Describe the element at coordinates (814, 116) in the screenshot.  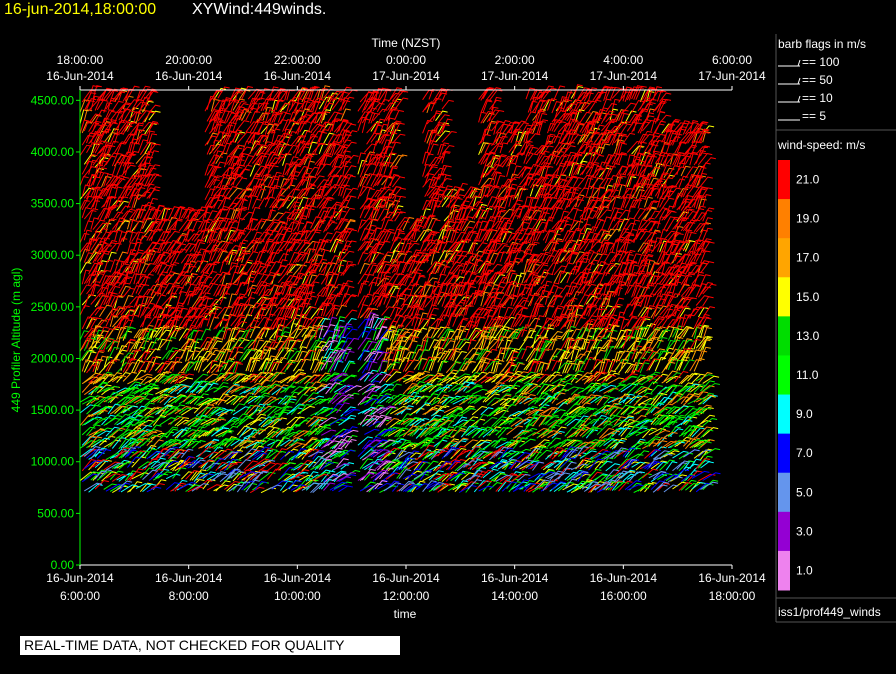
I see `barb-flag-label: == 5` at that location.